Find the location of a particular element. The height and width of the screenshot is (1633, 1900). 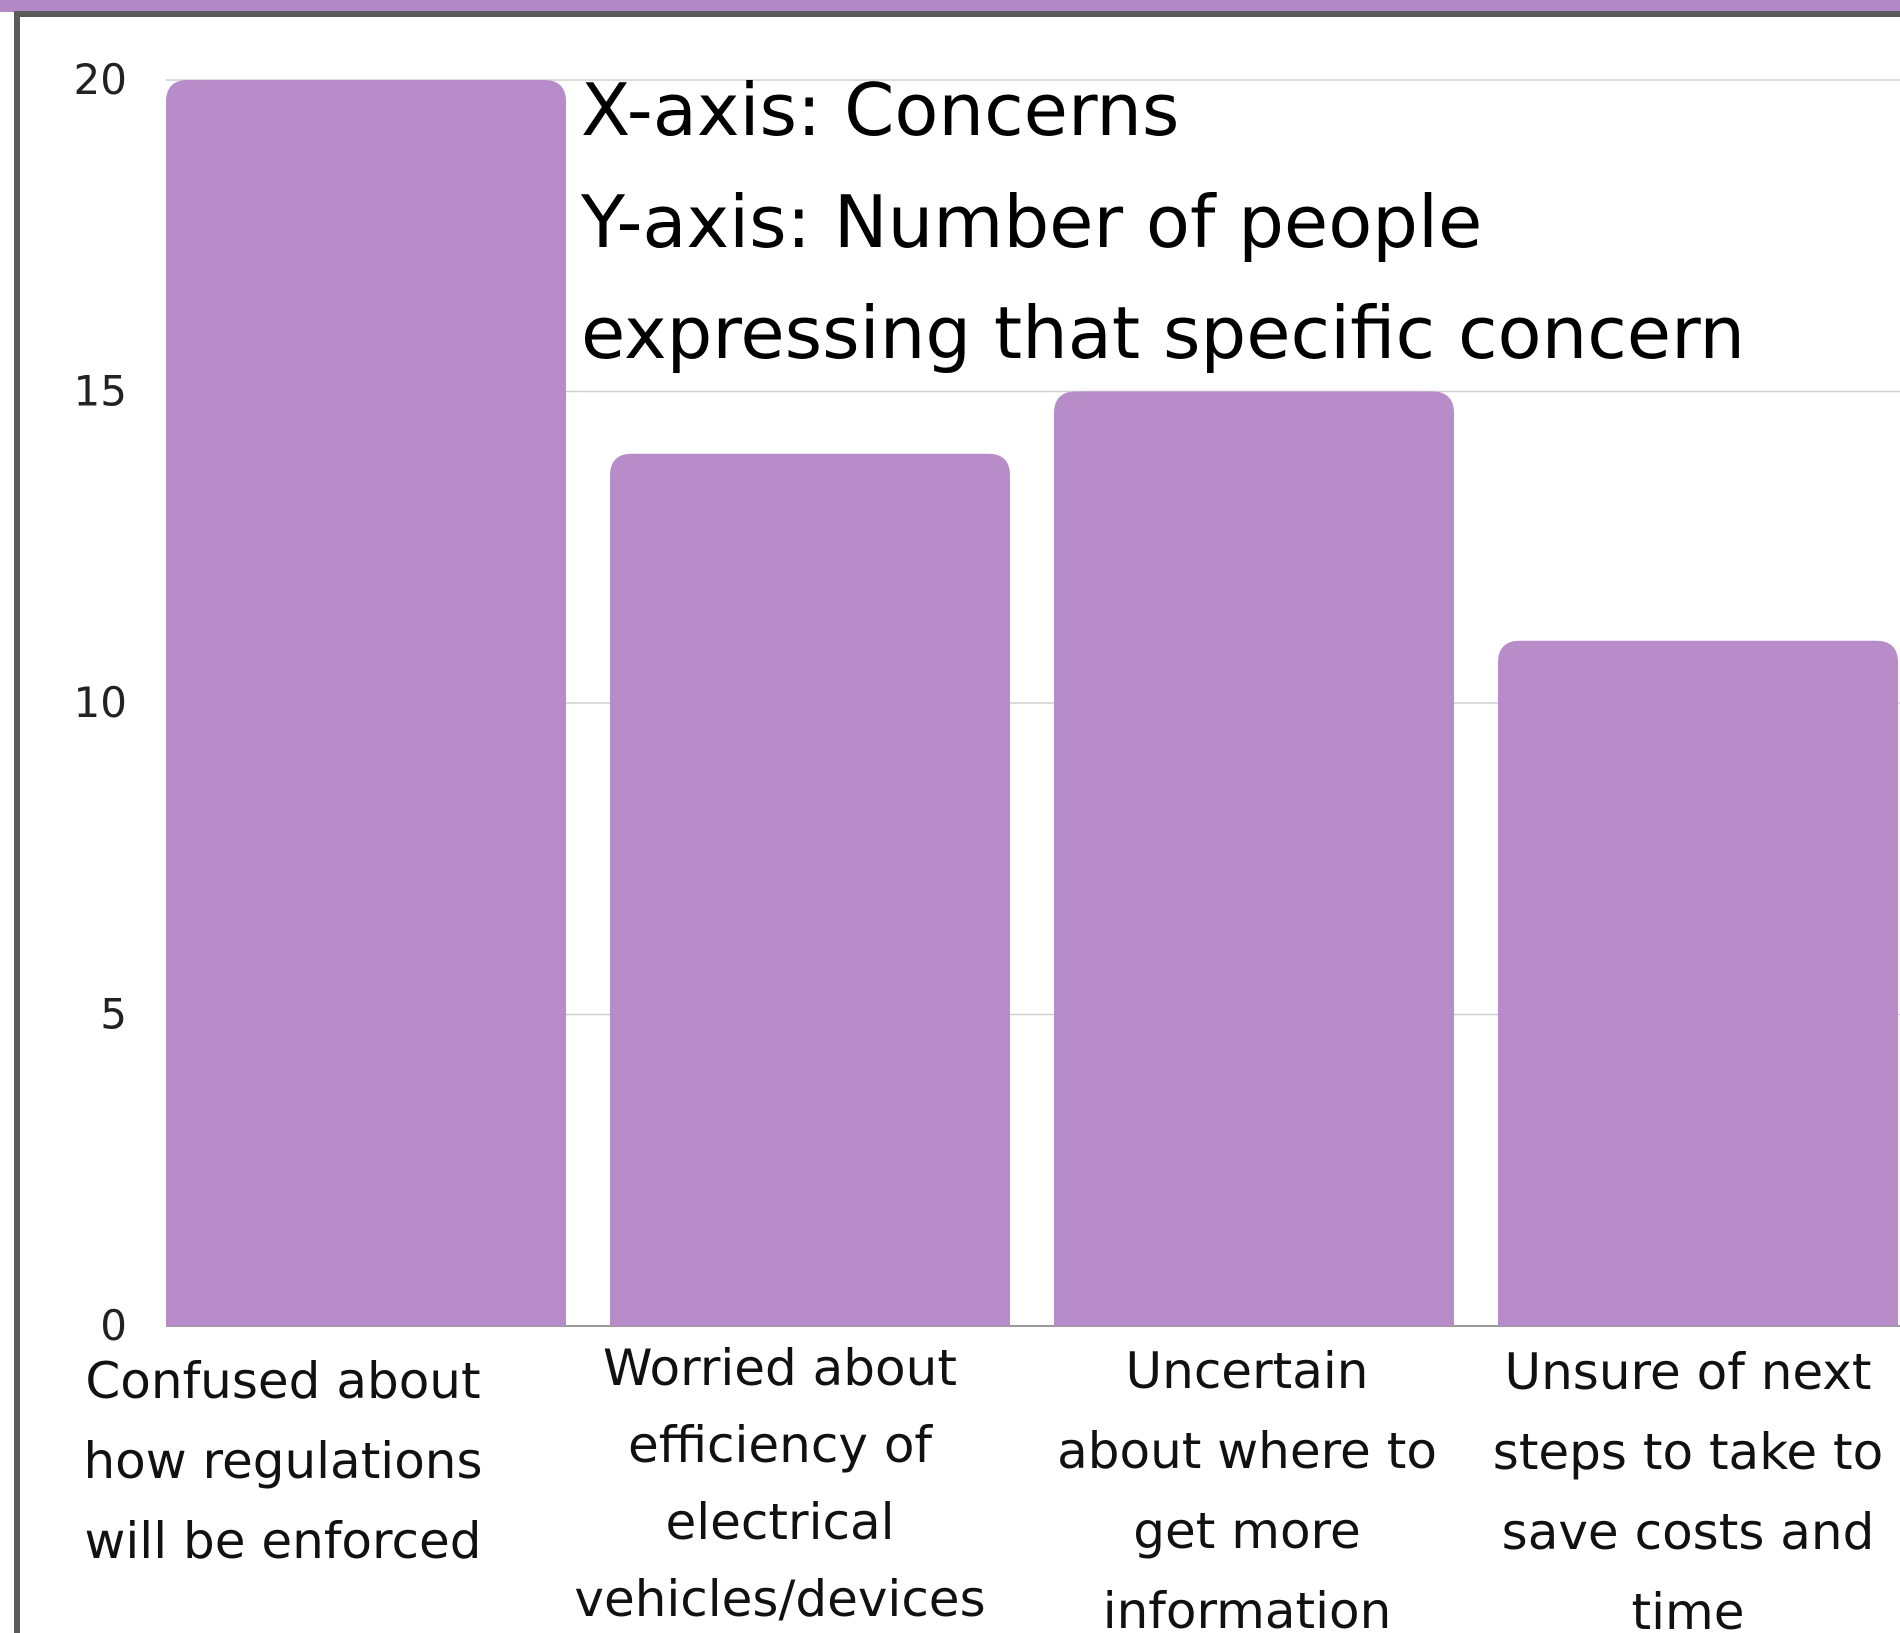

y-tick-label-10: 10 is located at coordinates (100, 702).